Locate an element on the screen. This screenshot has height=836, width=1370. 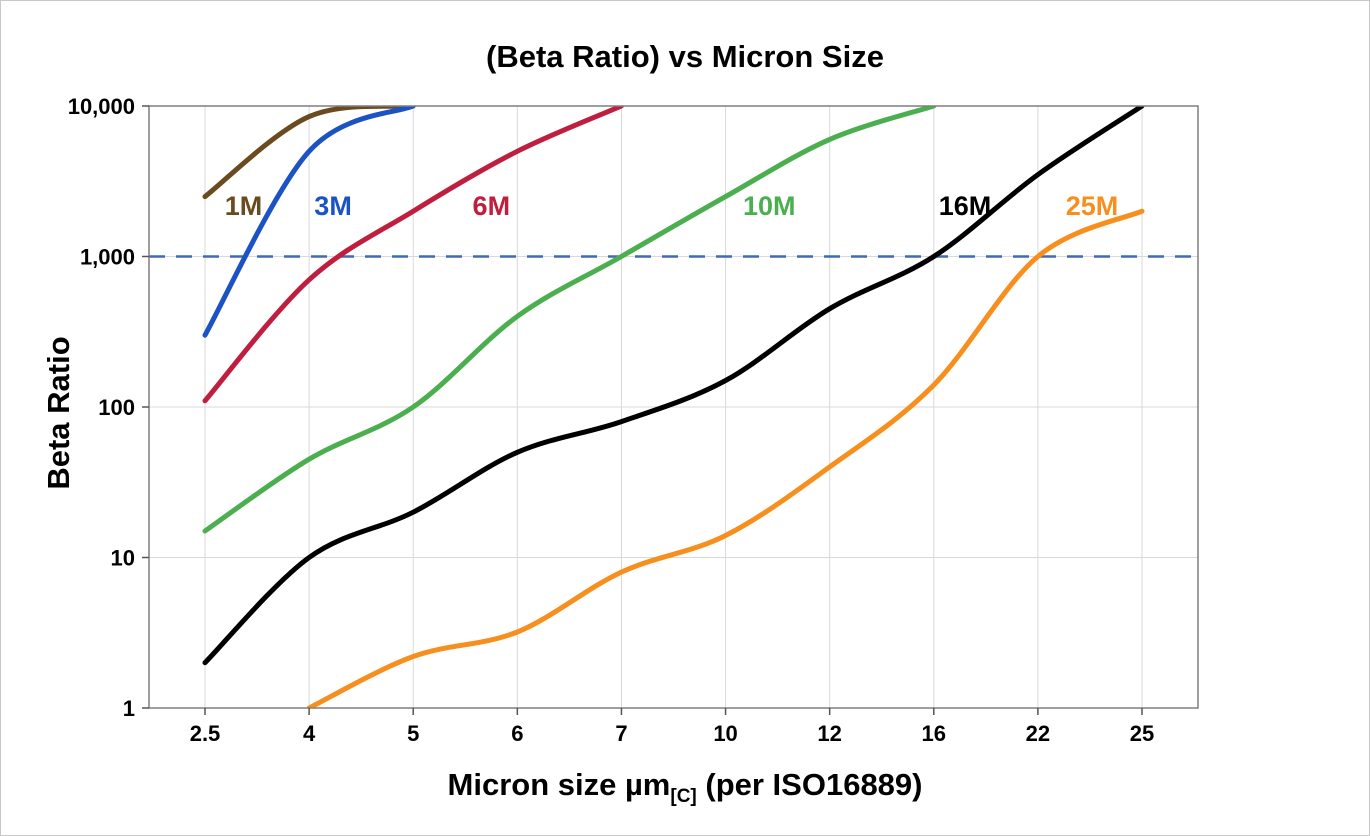
y-tick-label: 10 is located at coordinates (123, 558).